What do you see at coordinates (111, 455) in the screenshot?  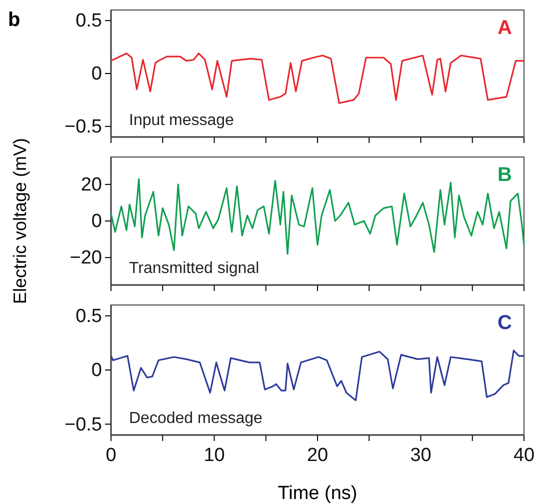 I see `x-tick-label: 0` at bounding box center [111, 455].